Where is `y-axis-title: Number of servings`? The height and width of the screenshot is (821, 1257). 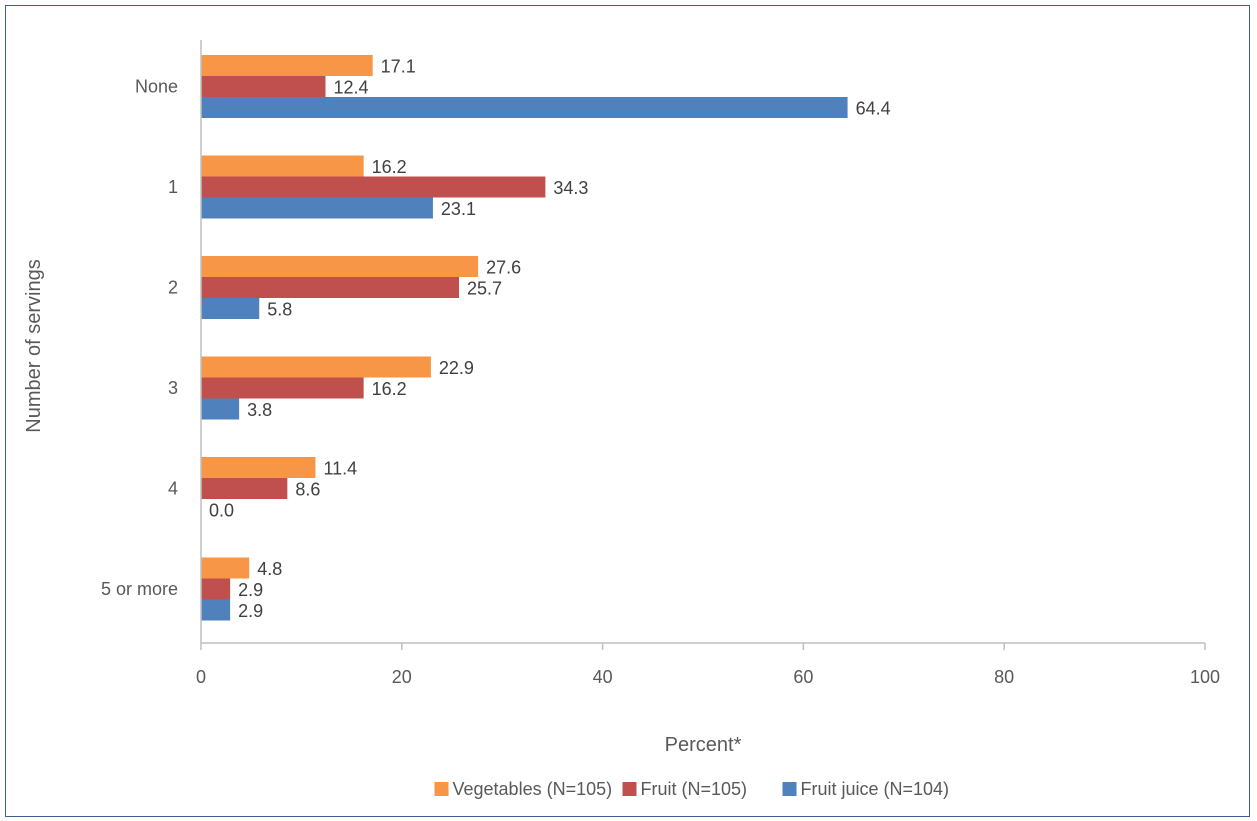
y-axis-title: Number of servings is located at coordinates (34, 345).